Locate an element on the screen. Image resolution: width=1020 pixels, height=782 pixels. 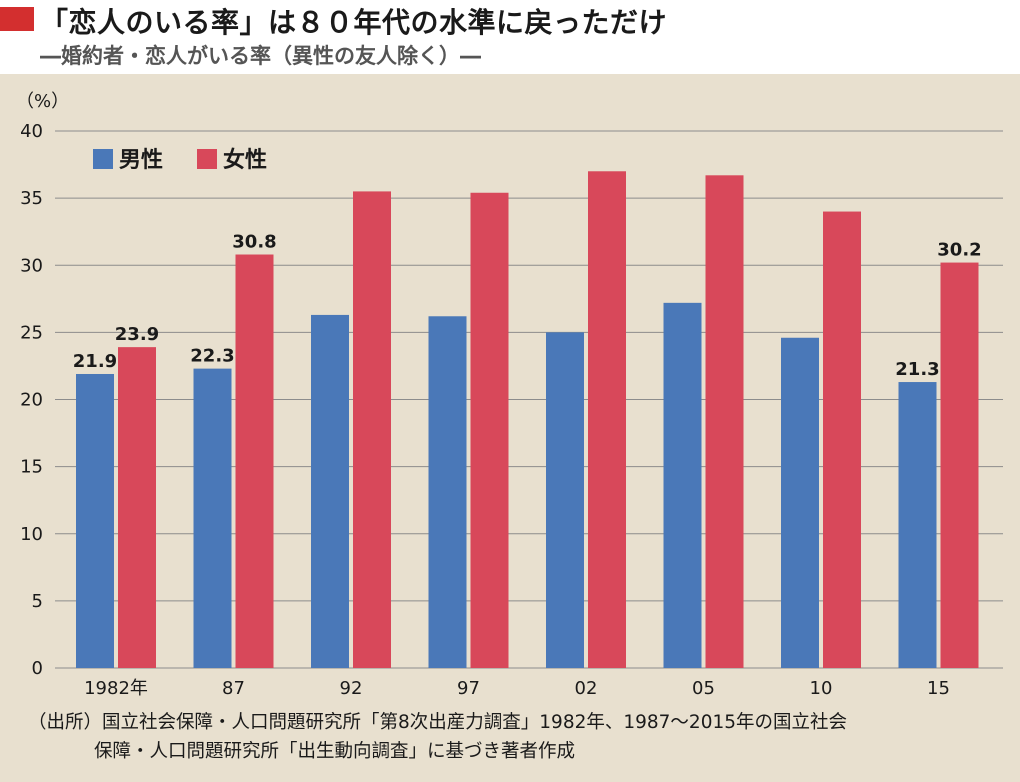
y-axis-unit: （%） is located at coordinates (42, 101).